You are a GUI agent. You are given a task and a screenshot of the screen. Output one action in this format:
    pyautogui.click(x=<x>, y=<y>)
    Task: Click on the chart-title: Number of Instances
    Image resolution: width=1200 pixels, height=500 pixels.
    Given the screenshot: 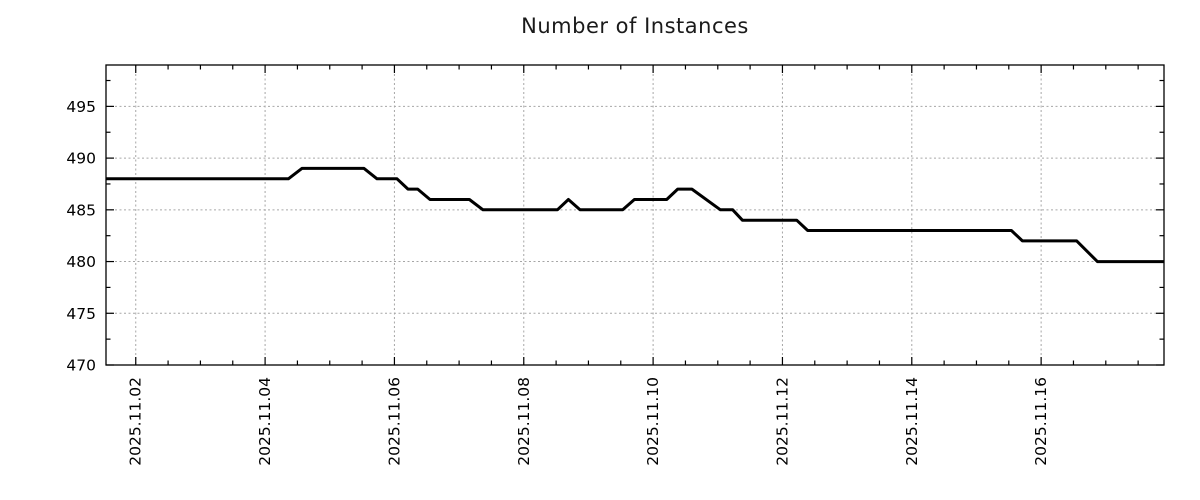 What is the action you would take?
    pyautogui.click(x=635, y=26)
    